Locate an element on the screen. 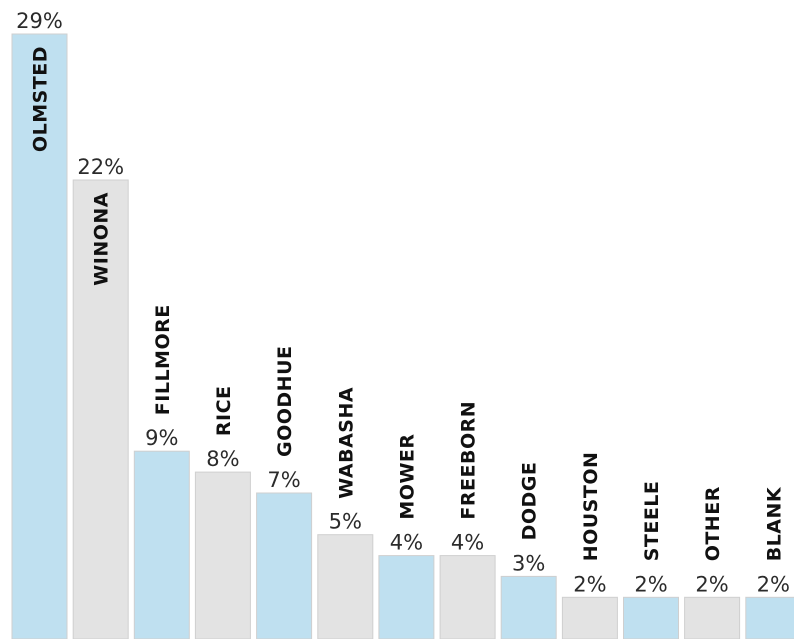 The height and width of the screenshot is (639, 794). bar-fillmore is located at coordinates (161, 544).